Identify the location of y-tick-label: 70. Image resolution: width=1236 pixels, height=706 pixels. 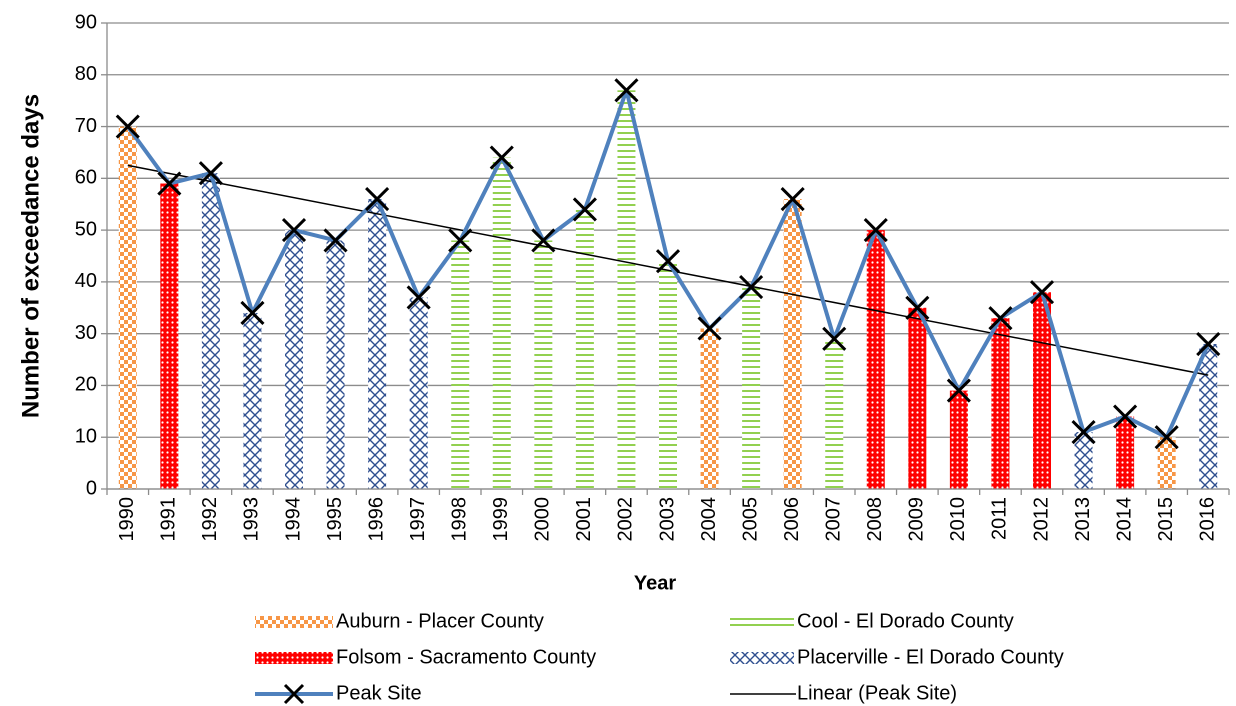
(86, 126).